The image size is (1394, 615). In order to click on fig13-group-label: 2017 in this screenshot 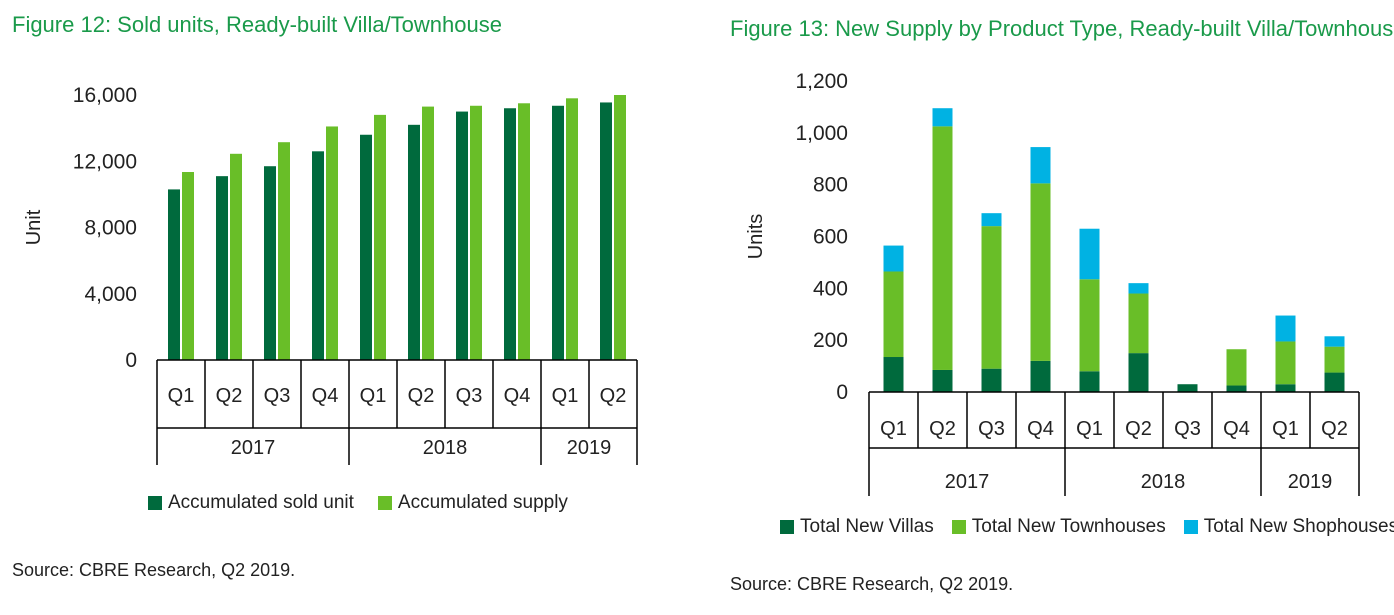, I will do `click(967, 482)`.